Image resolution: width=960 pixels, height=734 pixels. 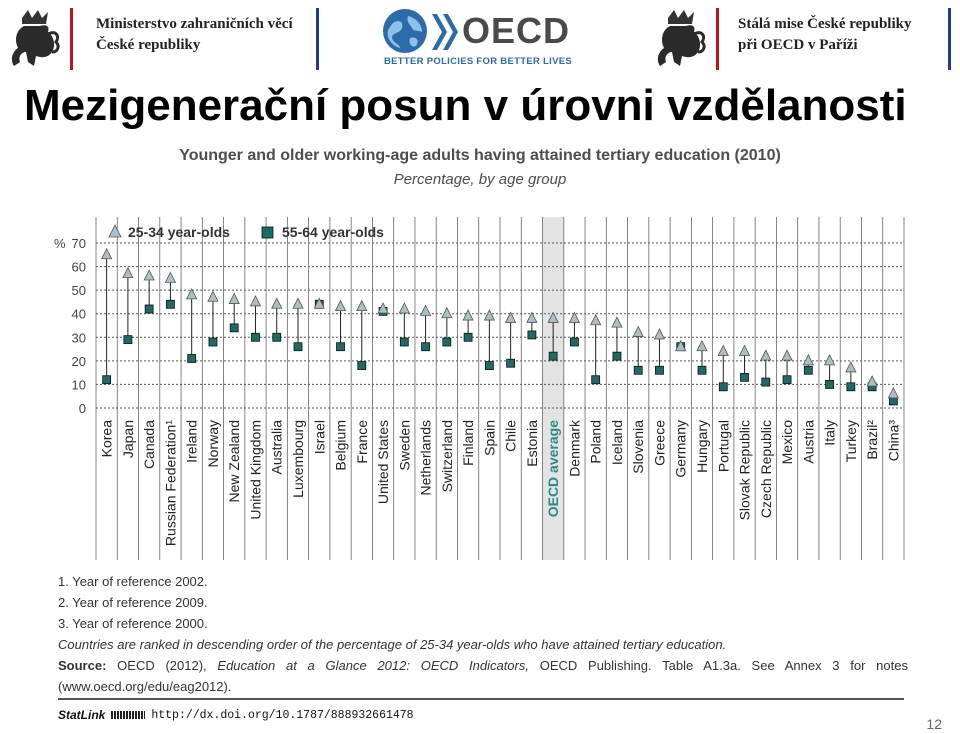 I want to click on category-label: Korea, so click(x=107, y=439).